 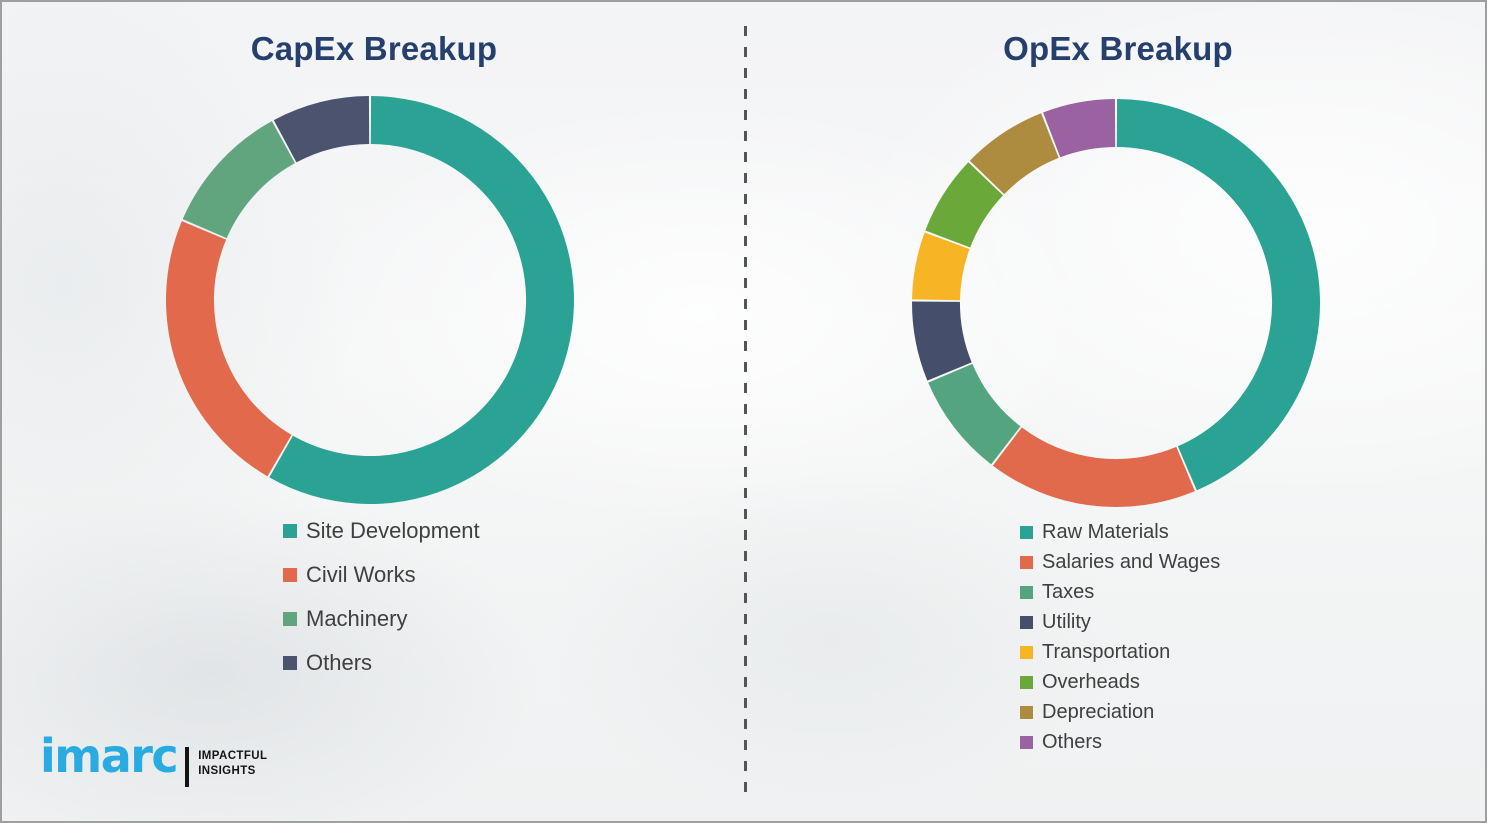 I want to click on donut-segment-salaries-and-wages, so click(x=1093, y=467).